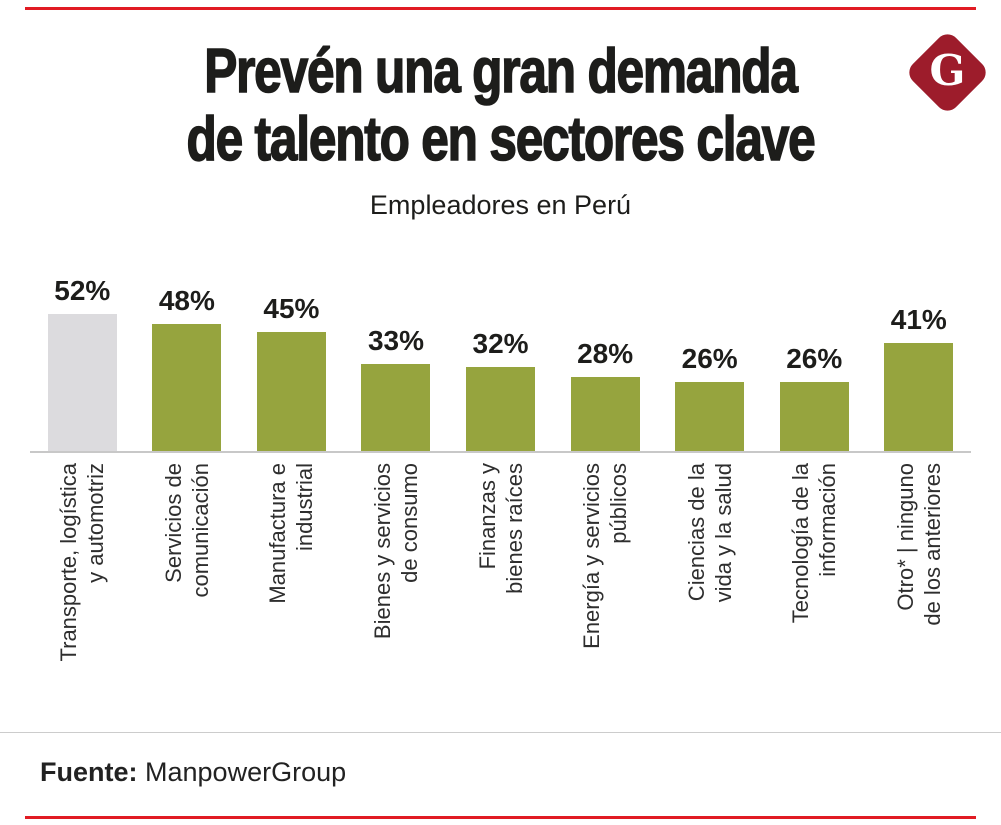  What do you see at coordinates (932, 544) in the screenshot?
I see `category-label-line: de los anteriores` at bounding box center [932, 544].